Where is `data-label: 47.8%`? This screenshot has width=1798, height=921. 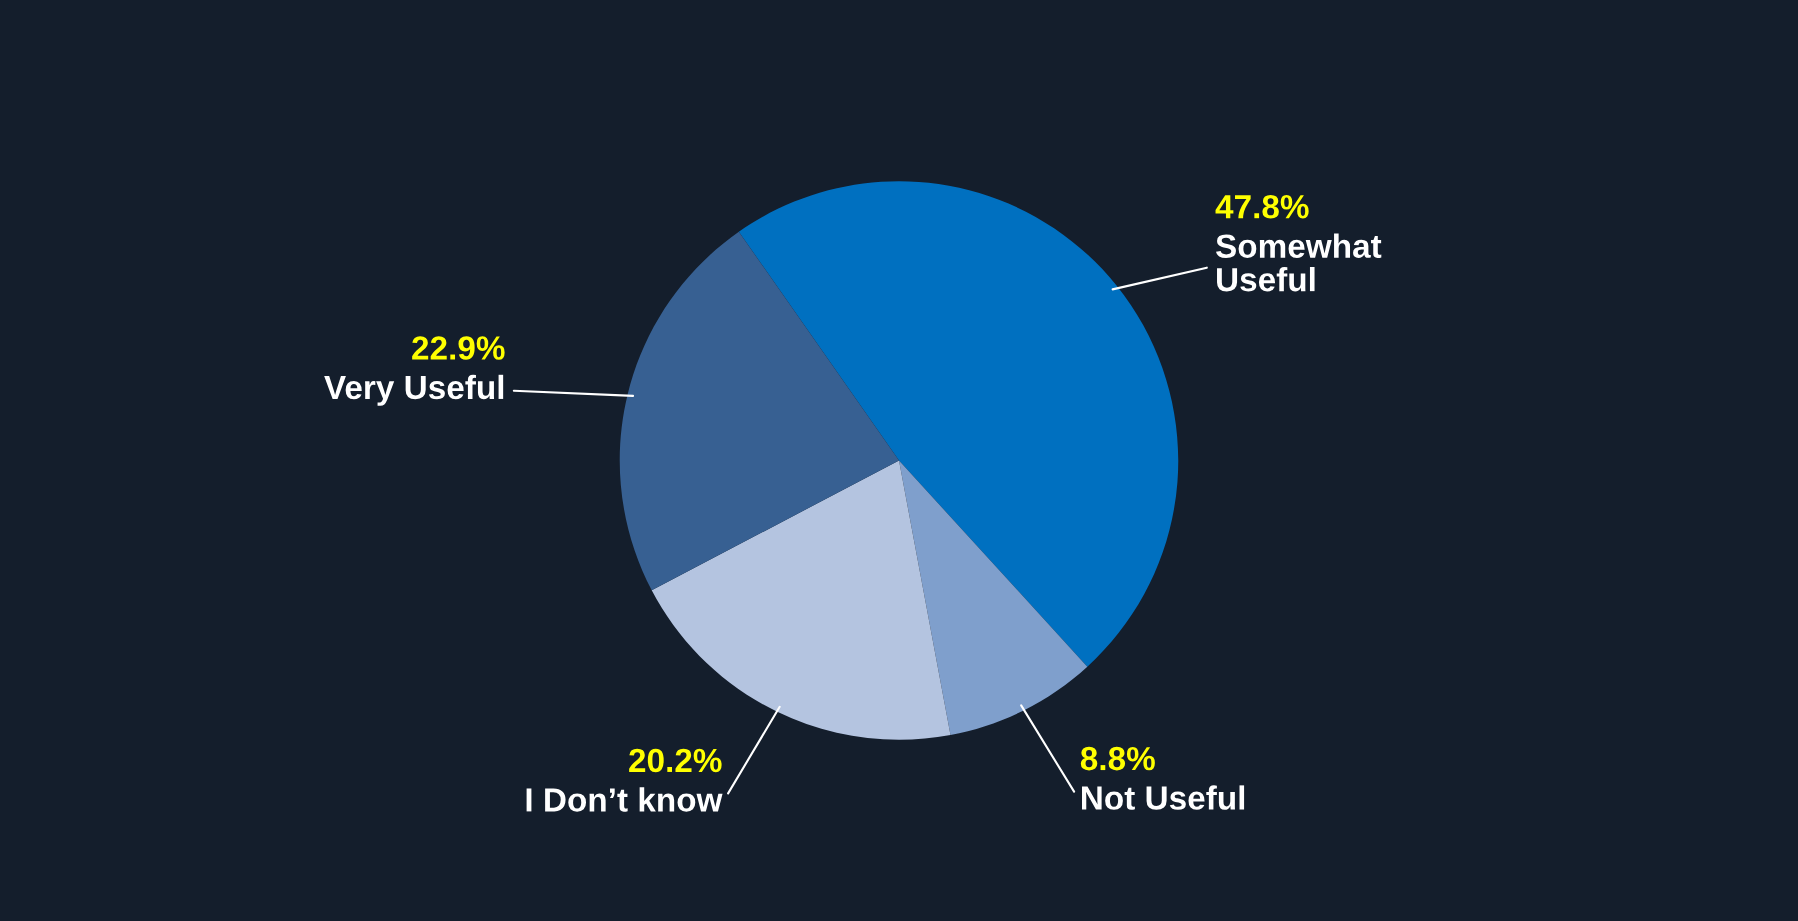
data-label: 47.8% is located at coordinates (1262, 206).